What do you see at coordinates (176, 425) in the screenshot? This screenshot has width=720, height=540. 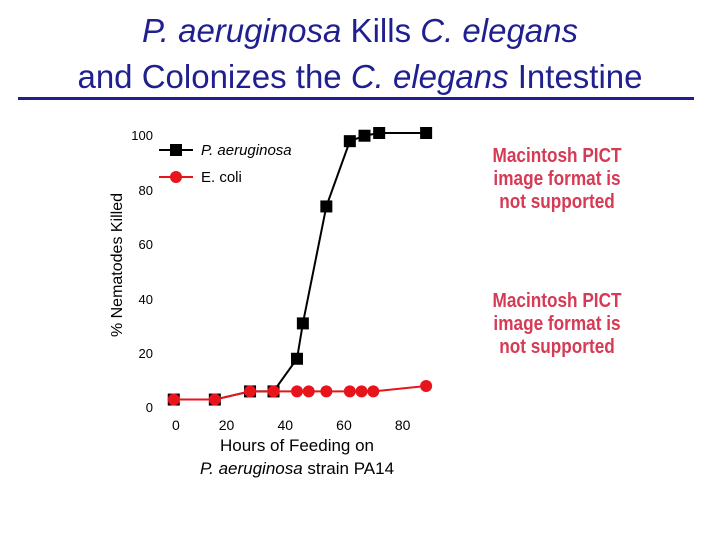 I see `x-tick-label: 0` at bounding box center [176, 425].